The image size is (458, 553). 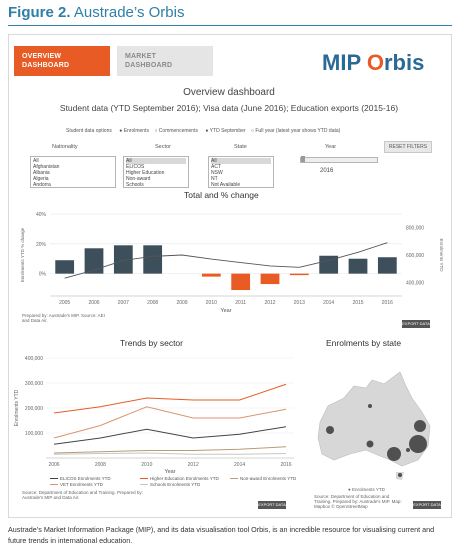 I want to click on title-divider, so click(x=230, y=25).